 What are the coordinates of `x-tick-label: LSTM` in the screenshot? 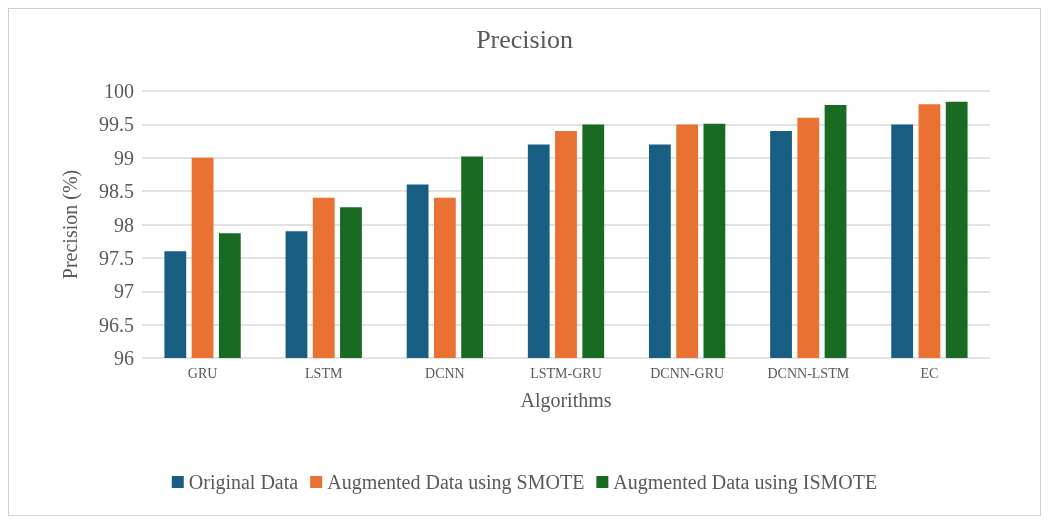 It's located at (324, 373).